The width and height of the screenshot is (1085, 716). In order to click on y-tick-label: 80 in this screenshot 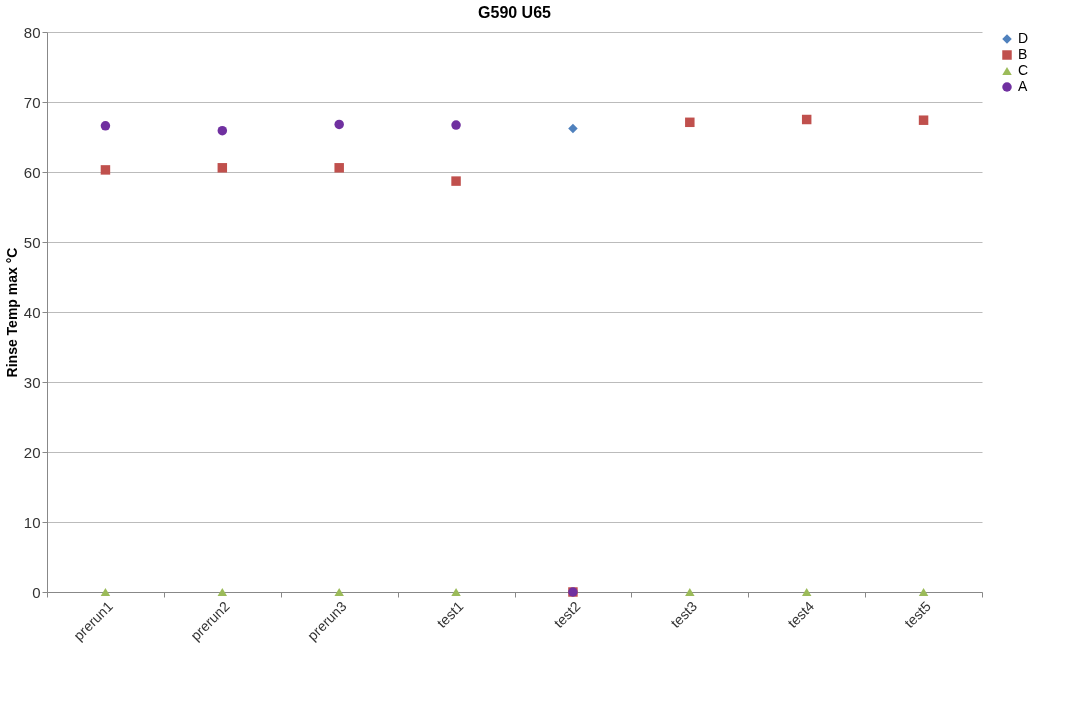, I will do `click(32, 32)`.